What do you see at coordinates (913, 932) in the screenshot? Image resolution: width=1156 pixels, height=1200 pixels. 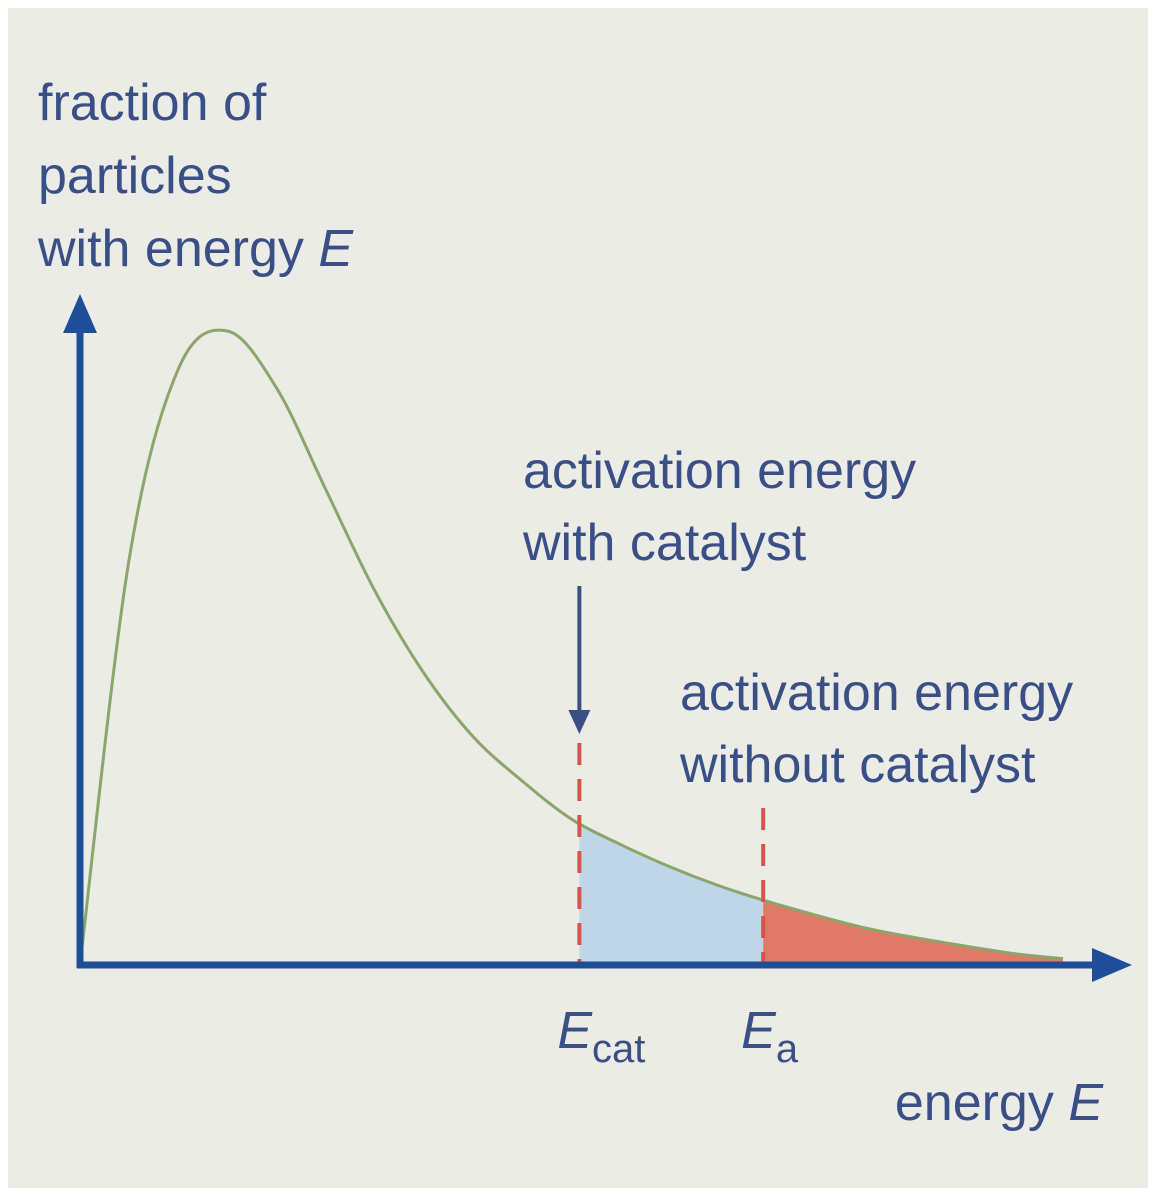 I see `region-without-catalyst` at bounding box center [913, 932].